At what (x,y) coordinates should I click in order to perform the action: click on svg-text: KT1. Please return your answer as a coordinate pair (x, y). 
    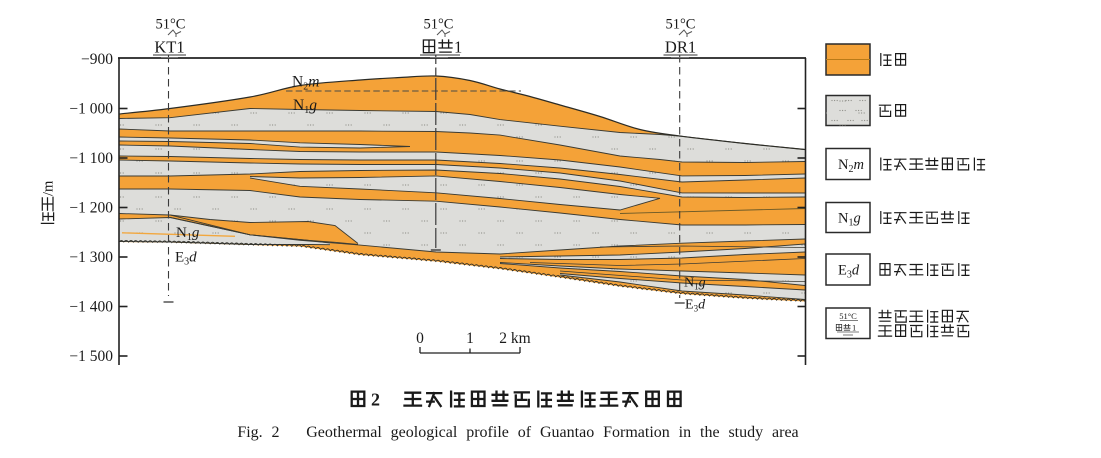
    Looking at the image, I should click on (169, 47).